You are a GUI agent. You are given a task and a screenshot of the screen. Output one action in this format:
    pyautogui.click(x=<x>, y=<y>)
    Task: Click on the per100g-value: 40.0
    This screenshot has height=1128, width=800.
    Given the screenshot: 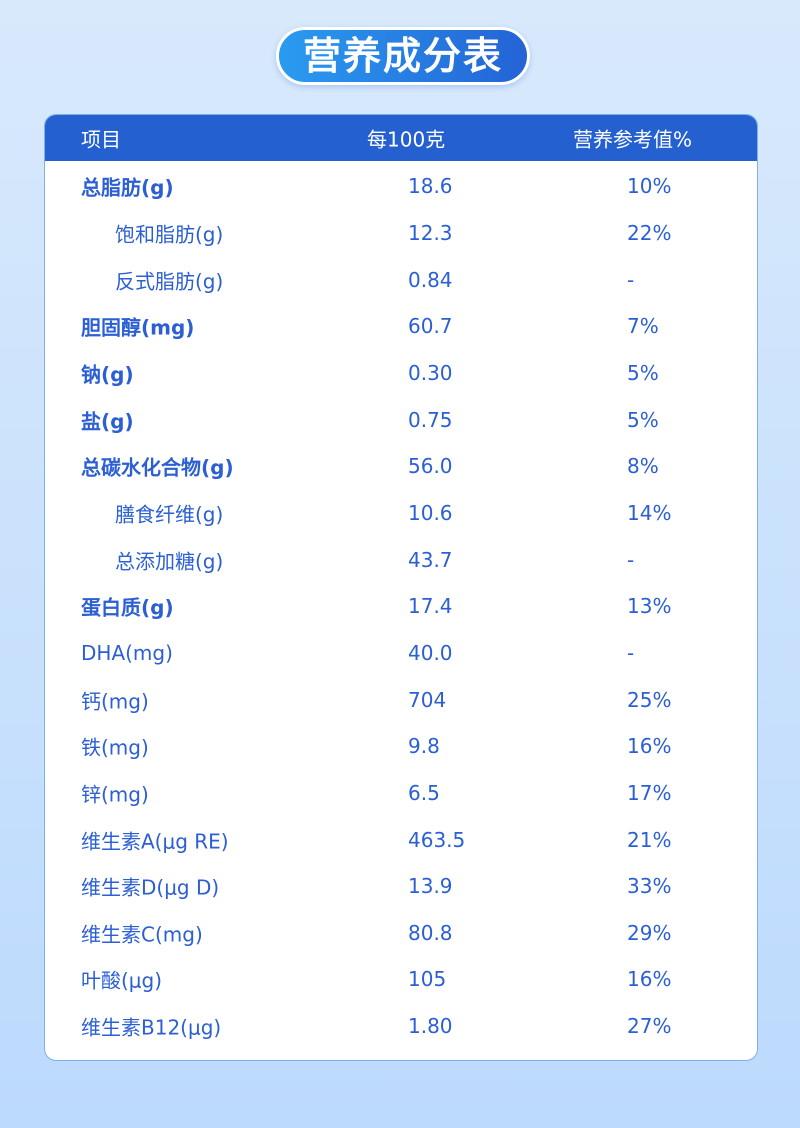 What is the action you would take?
    pyautogui.click(x=430, y=652)
    